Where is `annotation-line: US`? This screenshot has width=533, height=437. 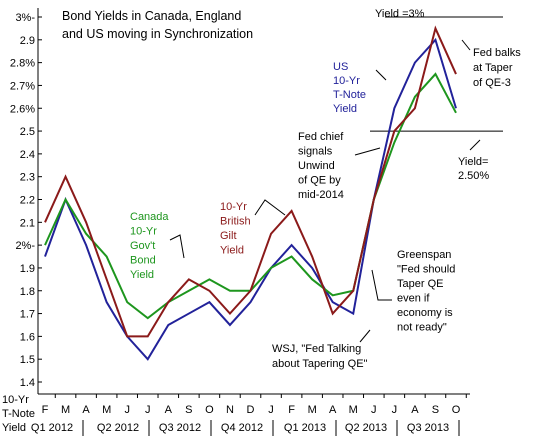 annotation-line: US is located at coordinates (340, 67).